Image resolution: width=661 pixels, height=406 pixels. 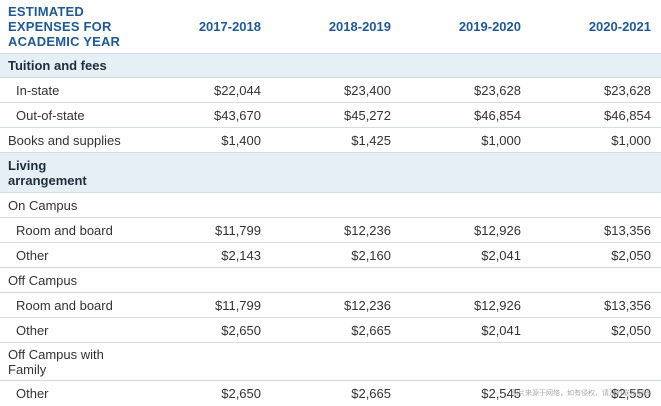 What do you see at coordinates (43, 205) in the screenshot?
I see `row-label: On Campus` at bounding box center [43, 205].